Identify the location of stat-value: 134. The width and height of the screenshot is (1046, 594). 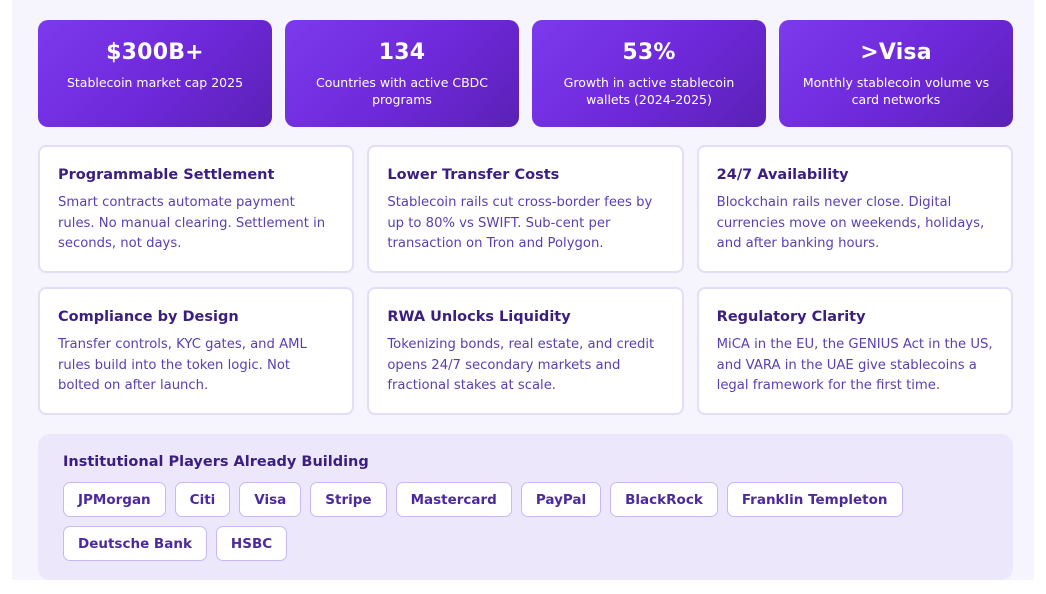
(402, 52).